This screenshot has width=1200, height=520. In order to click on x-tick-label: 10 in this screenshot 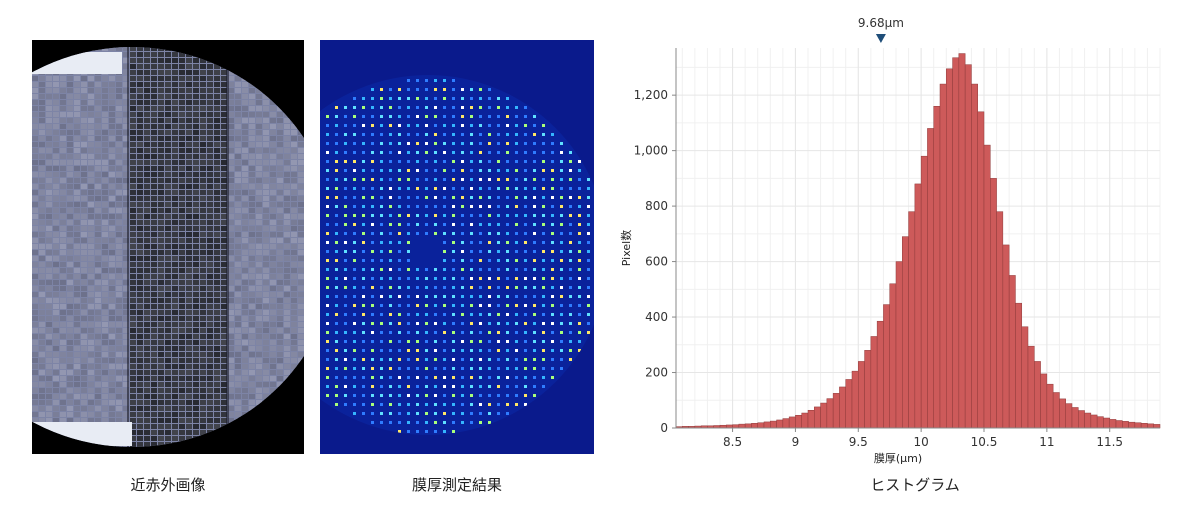, I will do `click(921, 442)`.